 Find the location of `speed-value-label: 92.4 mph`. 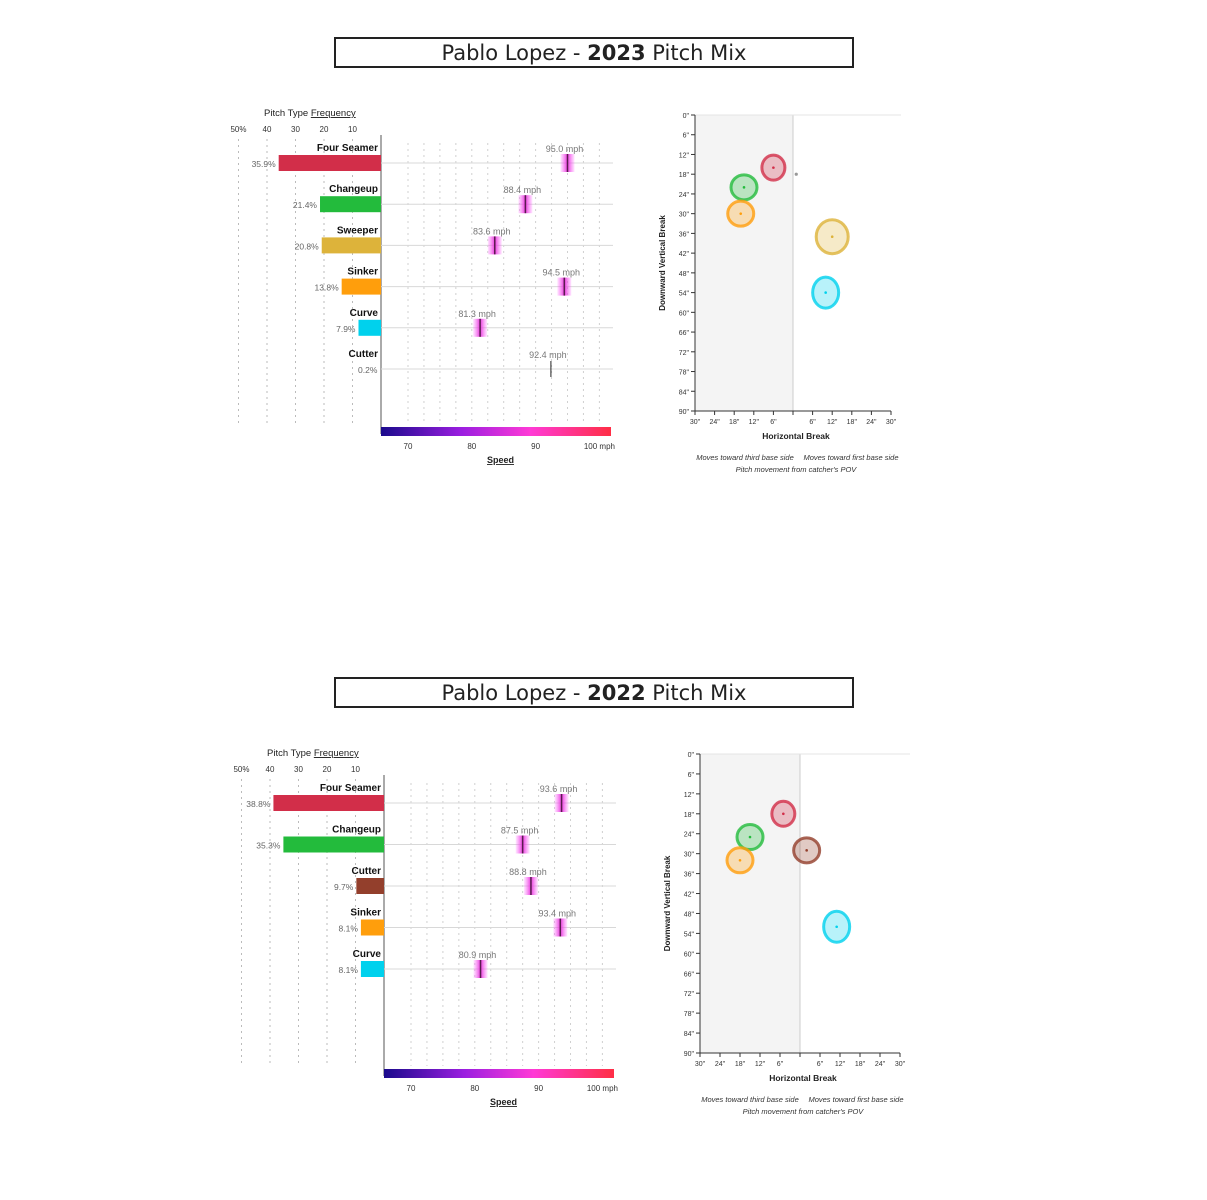

speed-value-label: 92.4 mph is located at coordinates (548, 355).